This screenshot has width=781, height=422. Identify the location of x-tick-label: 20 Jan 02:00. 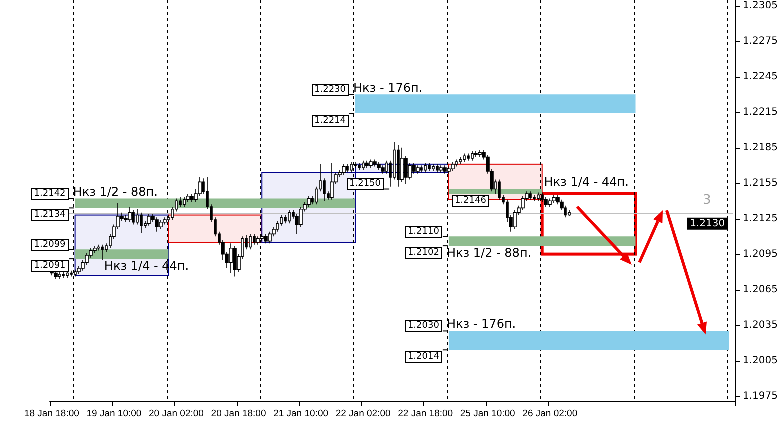
(176, 414).